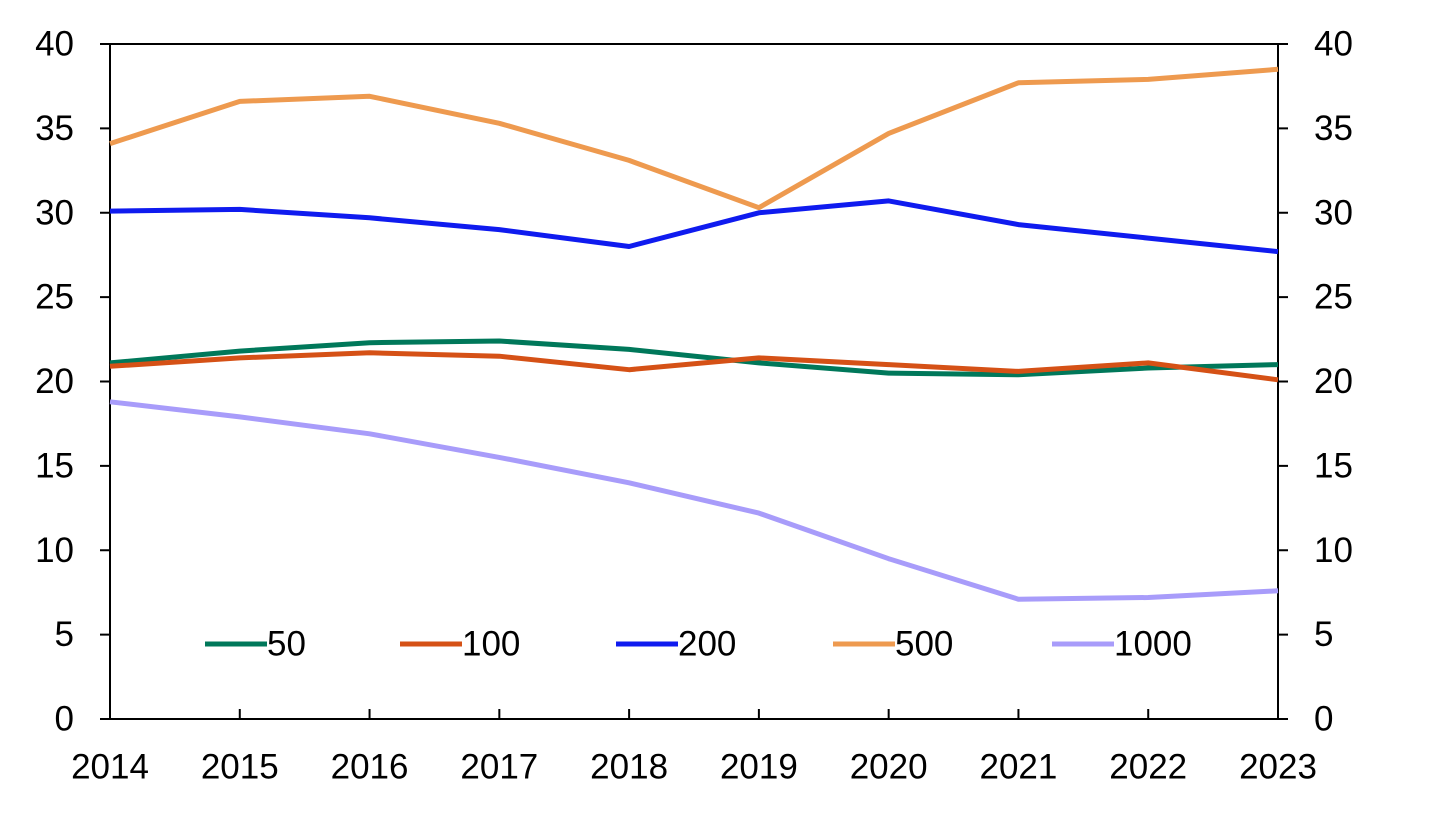 This screenshot has width=1445, height=827. I want to click on x-axis-tick-label: 2023, so click(1278, 767).